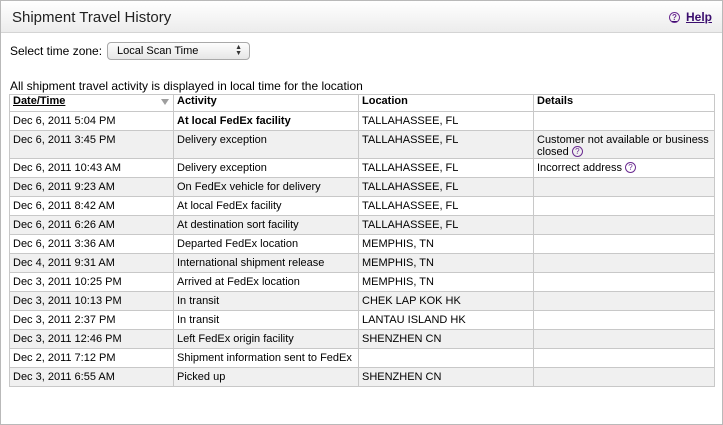 The image size is (723, 425). I want to click on table-header-row: Date/Time Activity Location Details, so click(362, 103).